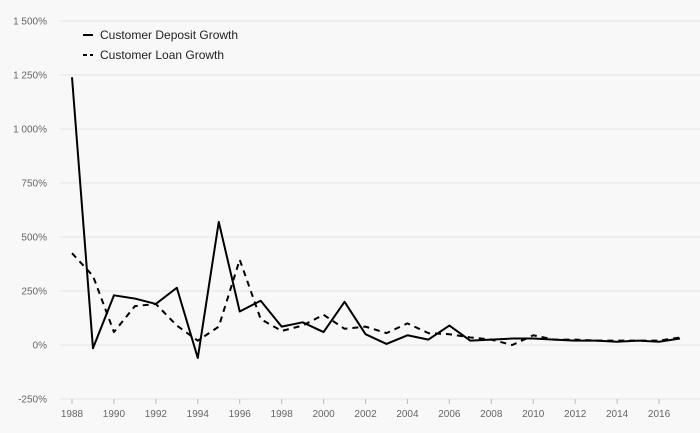  I want to click on x-tick-label: 2016, so click(659, 414).